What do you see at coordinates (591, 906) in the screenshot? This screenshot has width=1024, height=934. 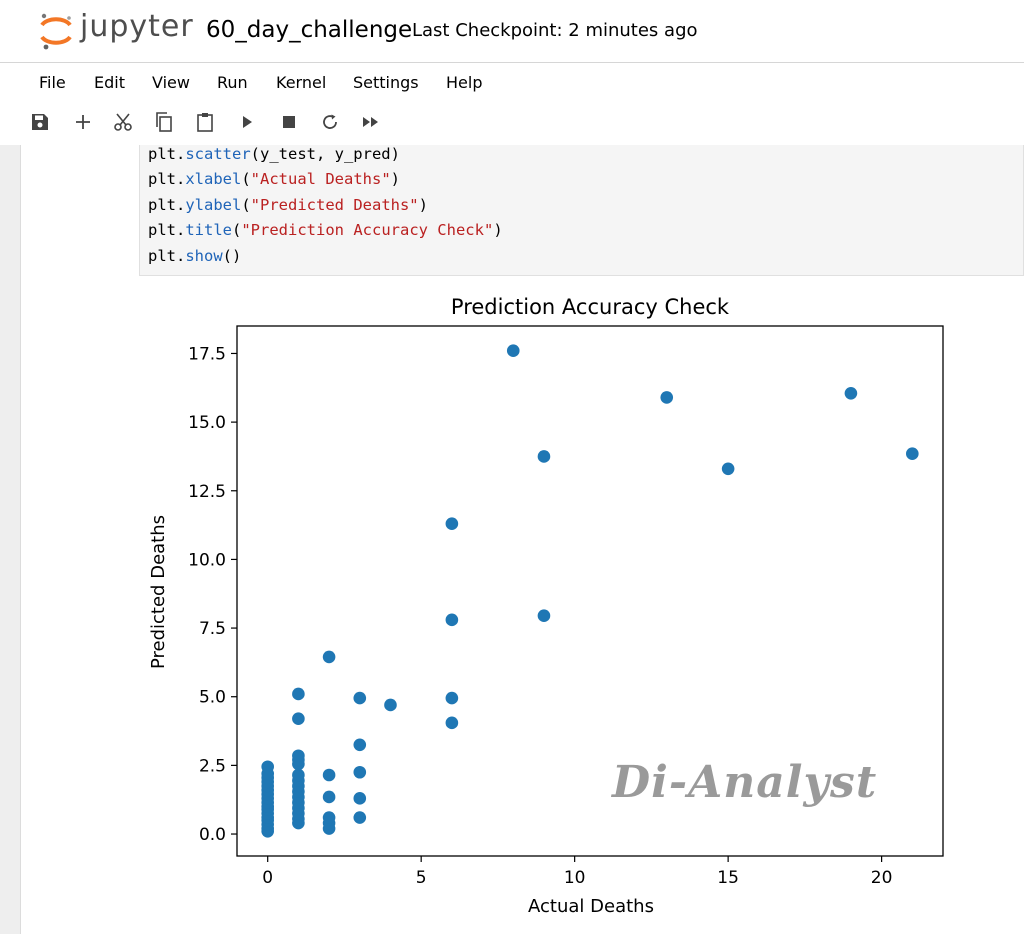 I see `x-axis-label: Actual Deaths` at bounding box center [591, 906].